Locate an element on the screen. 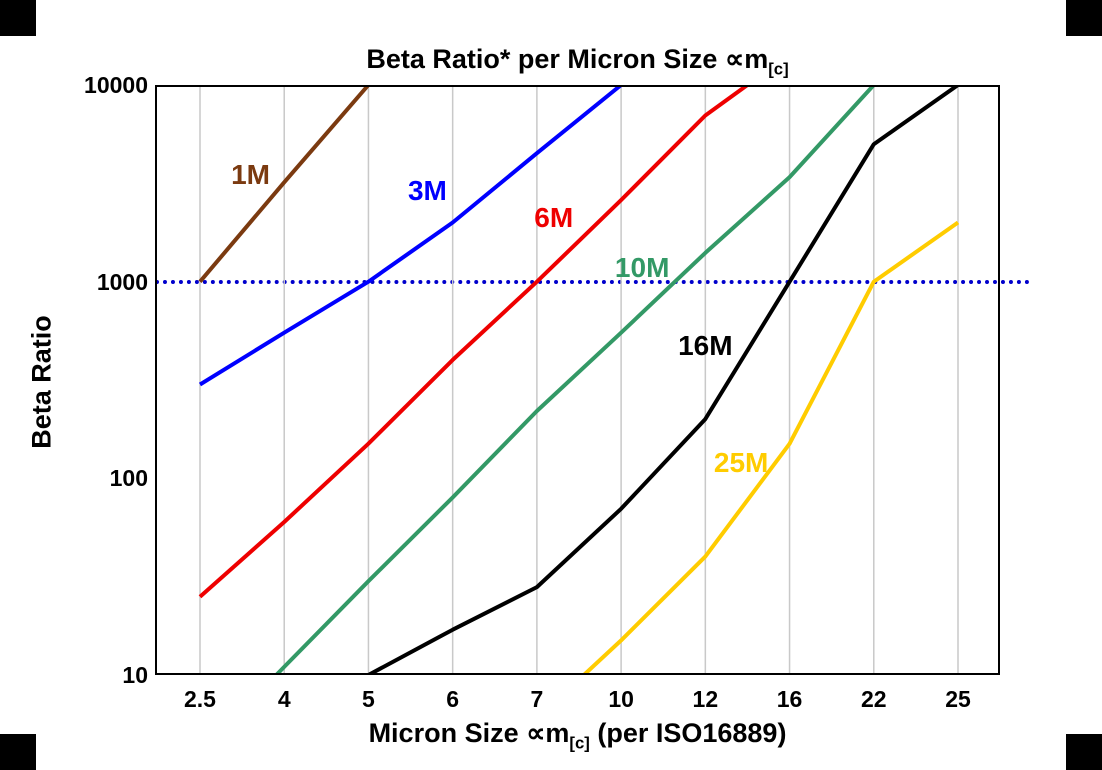 This screenshot has width=1102, height=770. x-tick-label-7: 7 is located at coordinates (537, 699).